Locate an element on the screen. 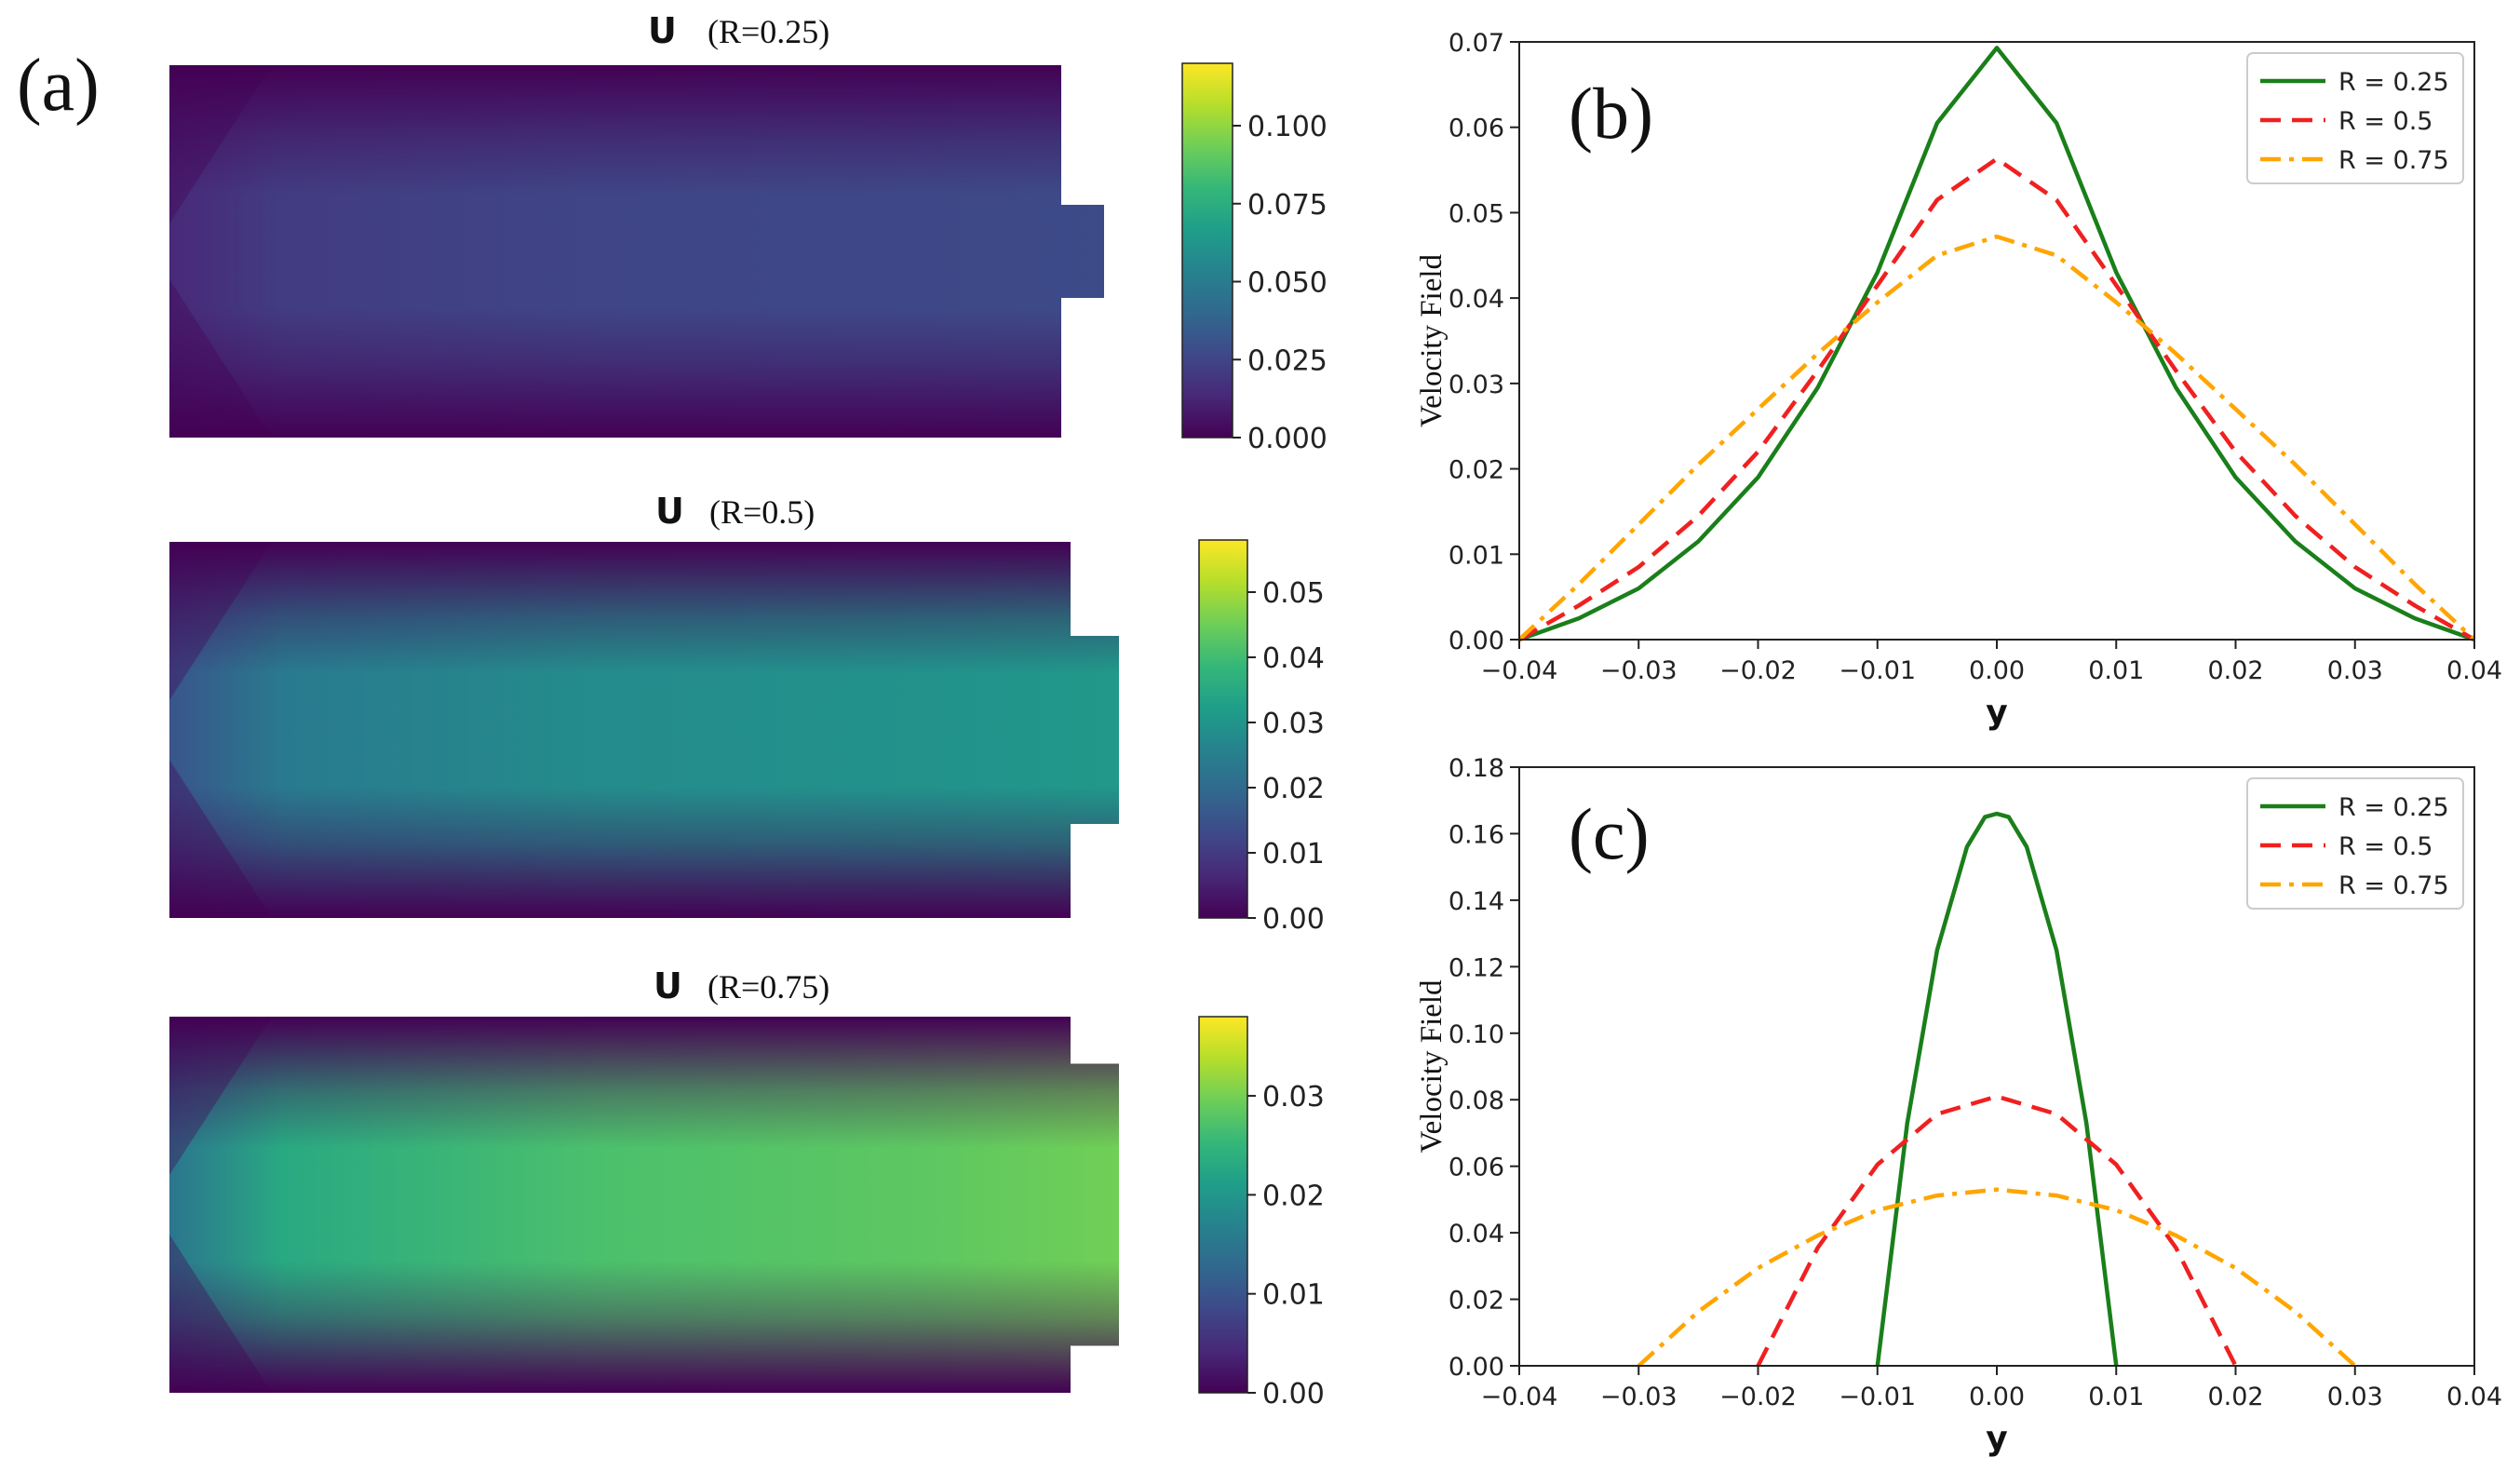 This screenshot has width=2520, height=1471. velocity-map-r075: U (R=0.75) 0.00 0.01 0.02 0.03 is located at coordinates (747, 1187).